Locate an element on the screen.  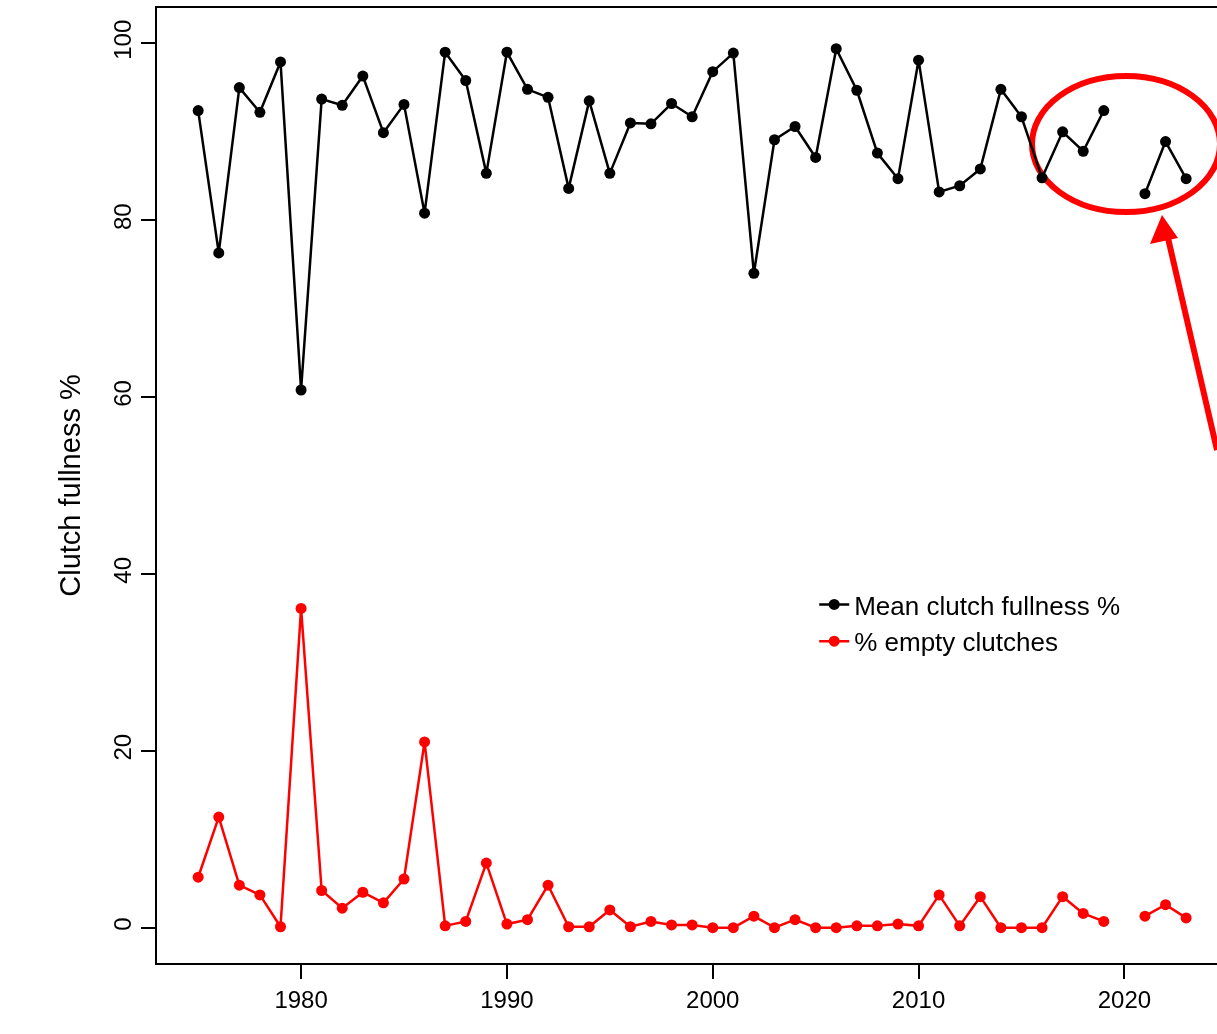
y-tick-label: 20 is located at coordinates (123, 747).